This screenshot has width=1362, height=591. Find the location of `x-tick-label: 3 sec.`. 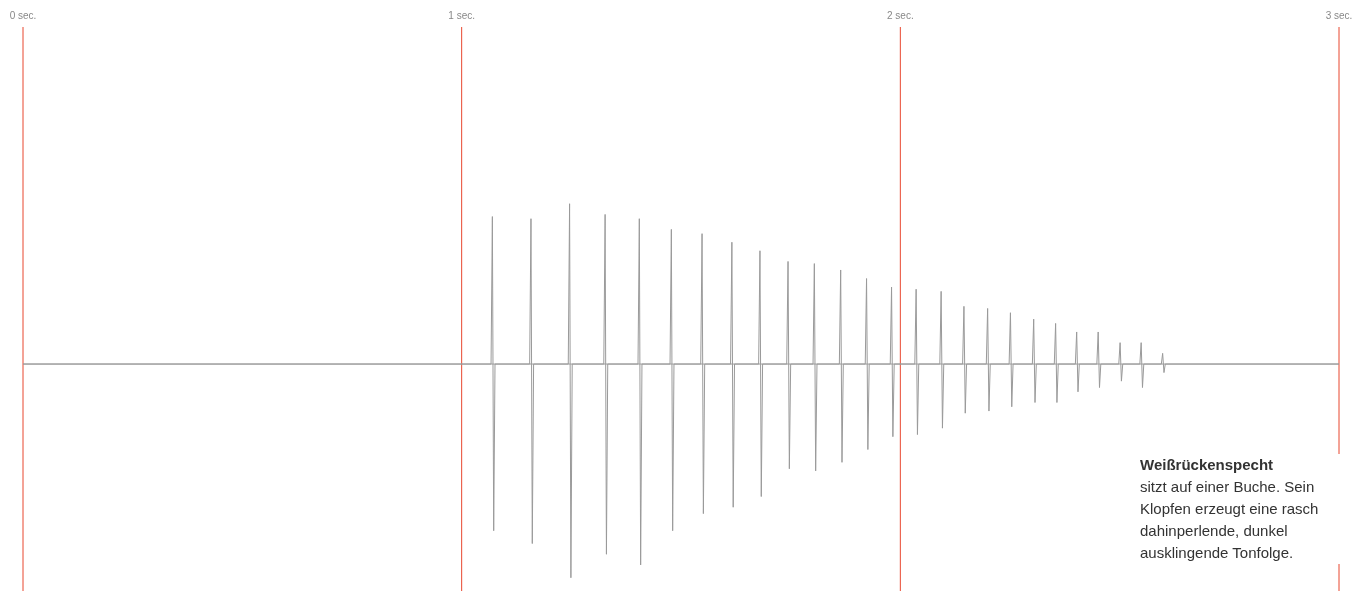

x-tick-label: 3 sec. is located at coordinates (1339, 15).